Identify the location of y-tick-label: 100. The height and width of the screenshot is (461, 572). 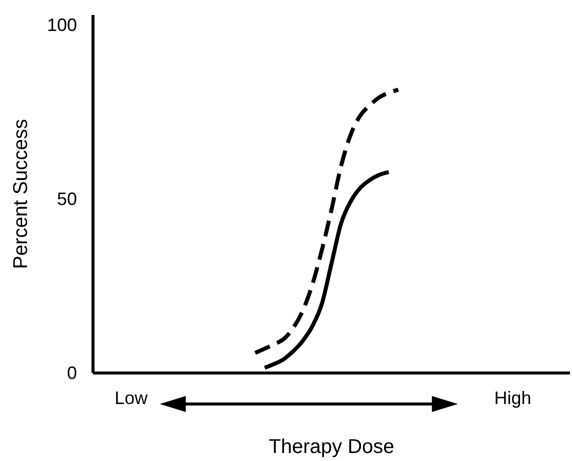
(61, 25).